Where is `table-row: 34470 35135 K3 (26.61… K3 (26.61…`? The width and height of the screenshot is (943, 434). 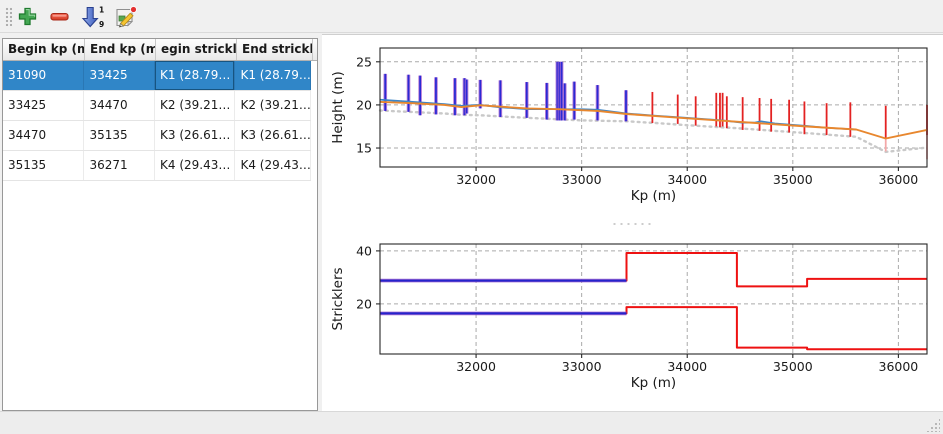
table-row: 34470 35135 K3 (26.61… K3 (26.61… is located at coordinates (157, 136).